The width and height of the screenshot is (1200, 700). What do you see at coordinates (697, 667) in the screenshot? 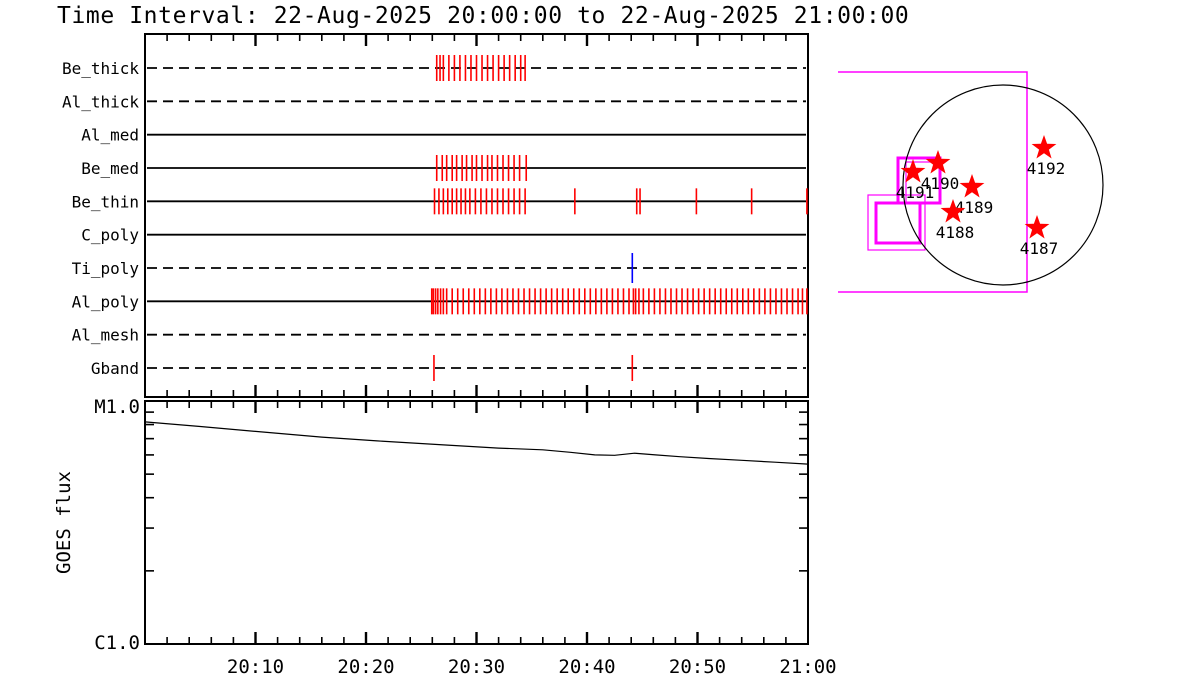
I see `time-label-20:50: 20:50` at bounding box center [697, 667].